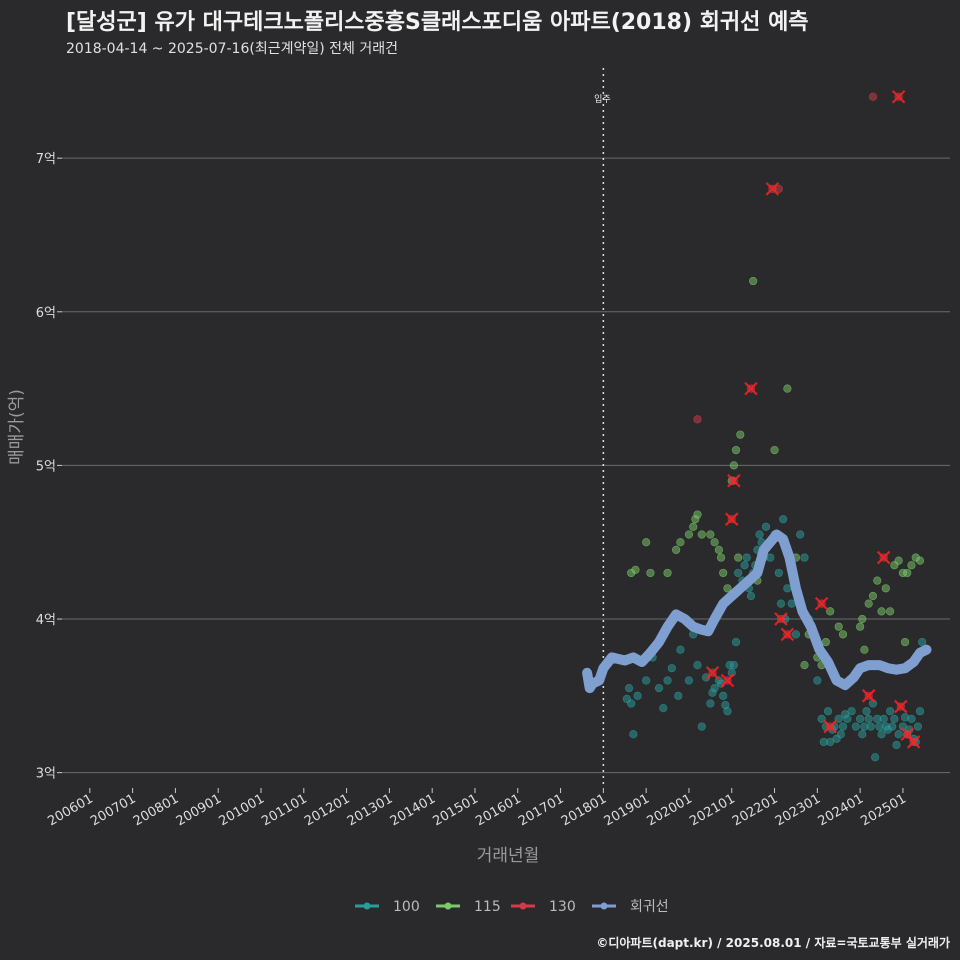 Image resolution: width=960 pixels, height=960 pixels. What do you see at coordinates (370, 810) in the screenshot?
I see `x-tick-label: 201301` at bounding box center [370, 810].